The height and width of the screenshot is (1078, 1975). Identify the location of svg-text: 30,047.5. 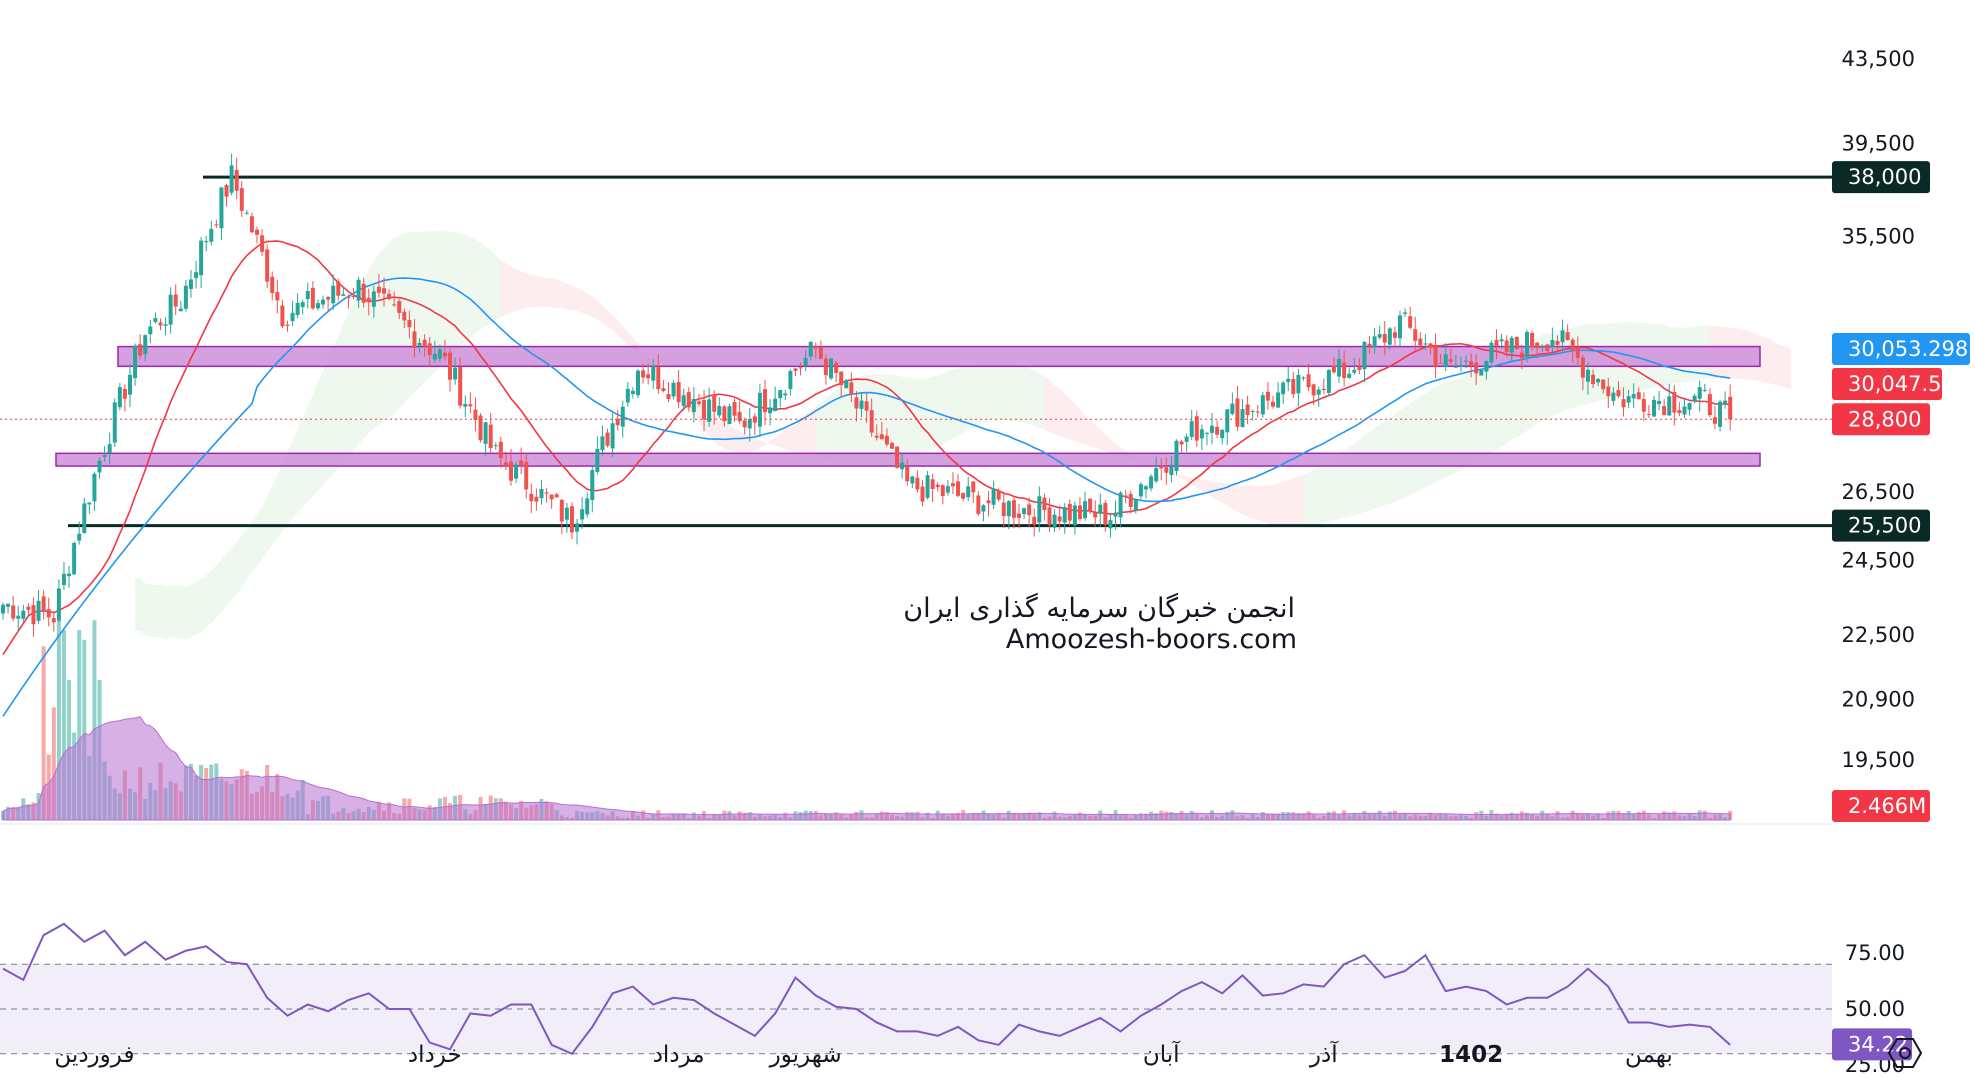
(1895, 384).